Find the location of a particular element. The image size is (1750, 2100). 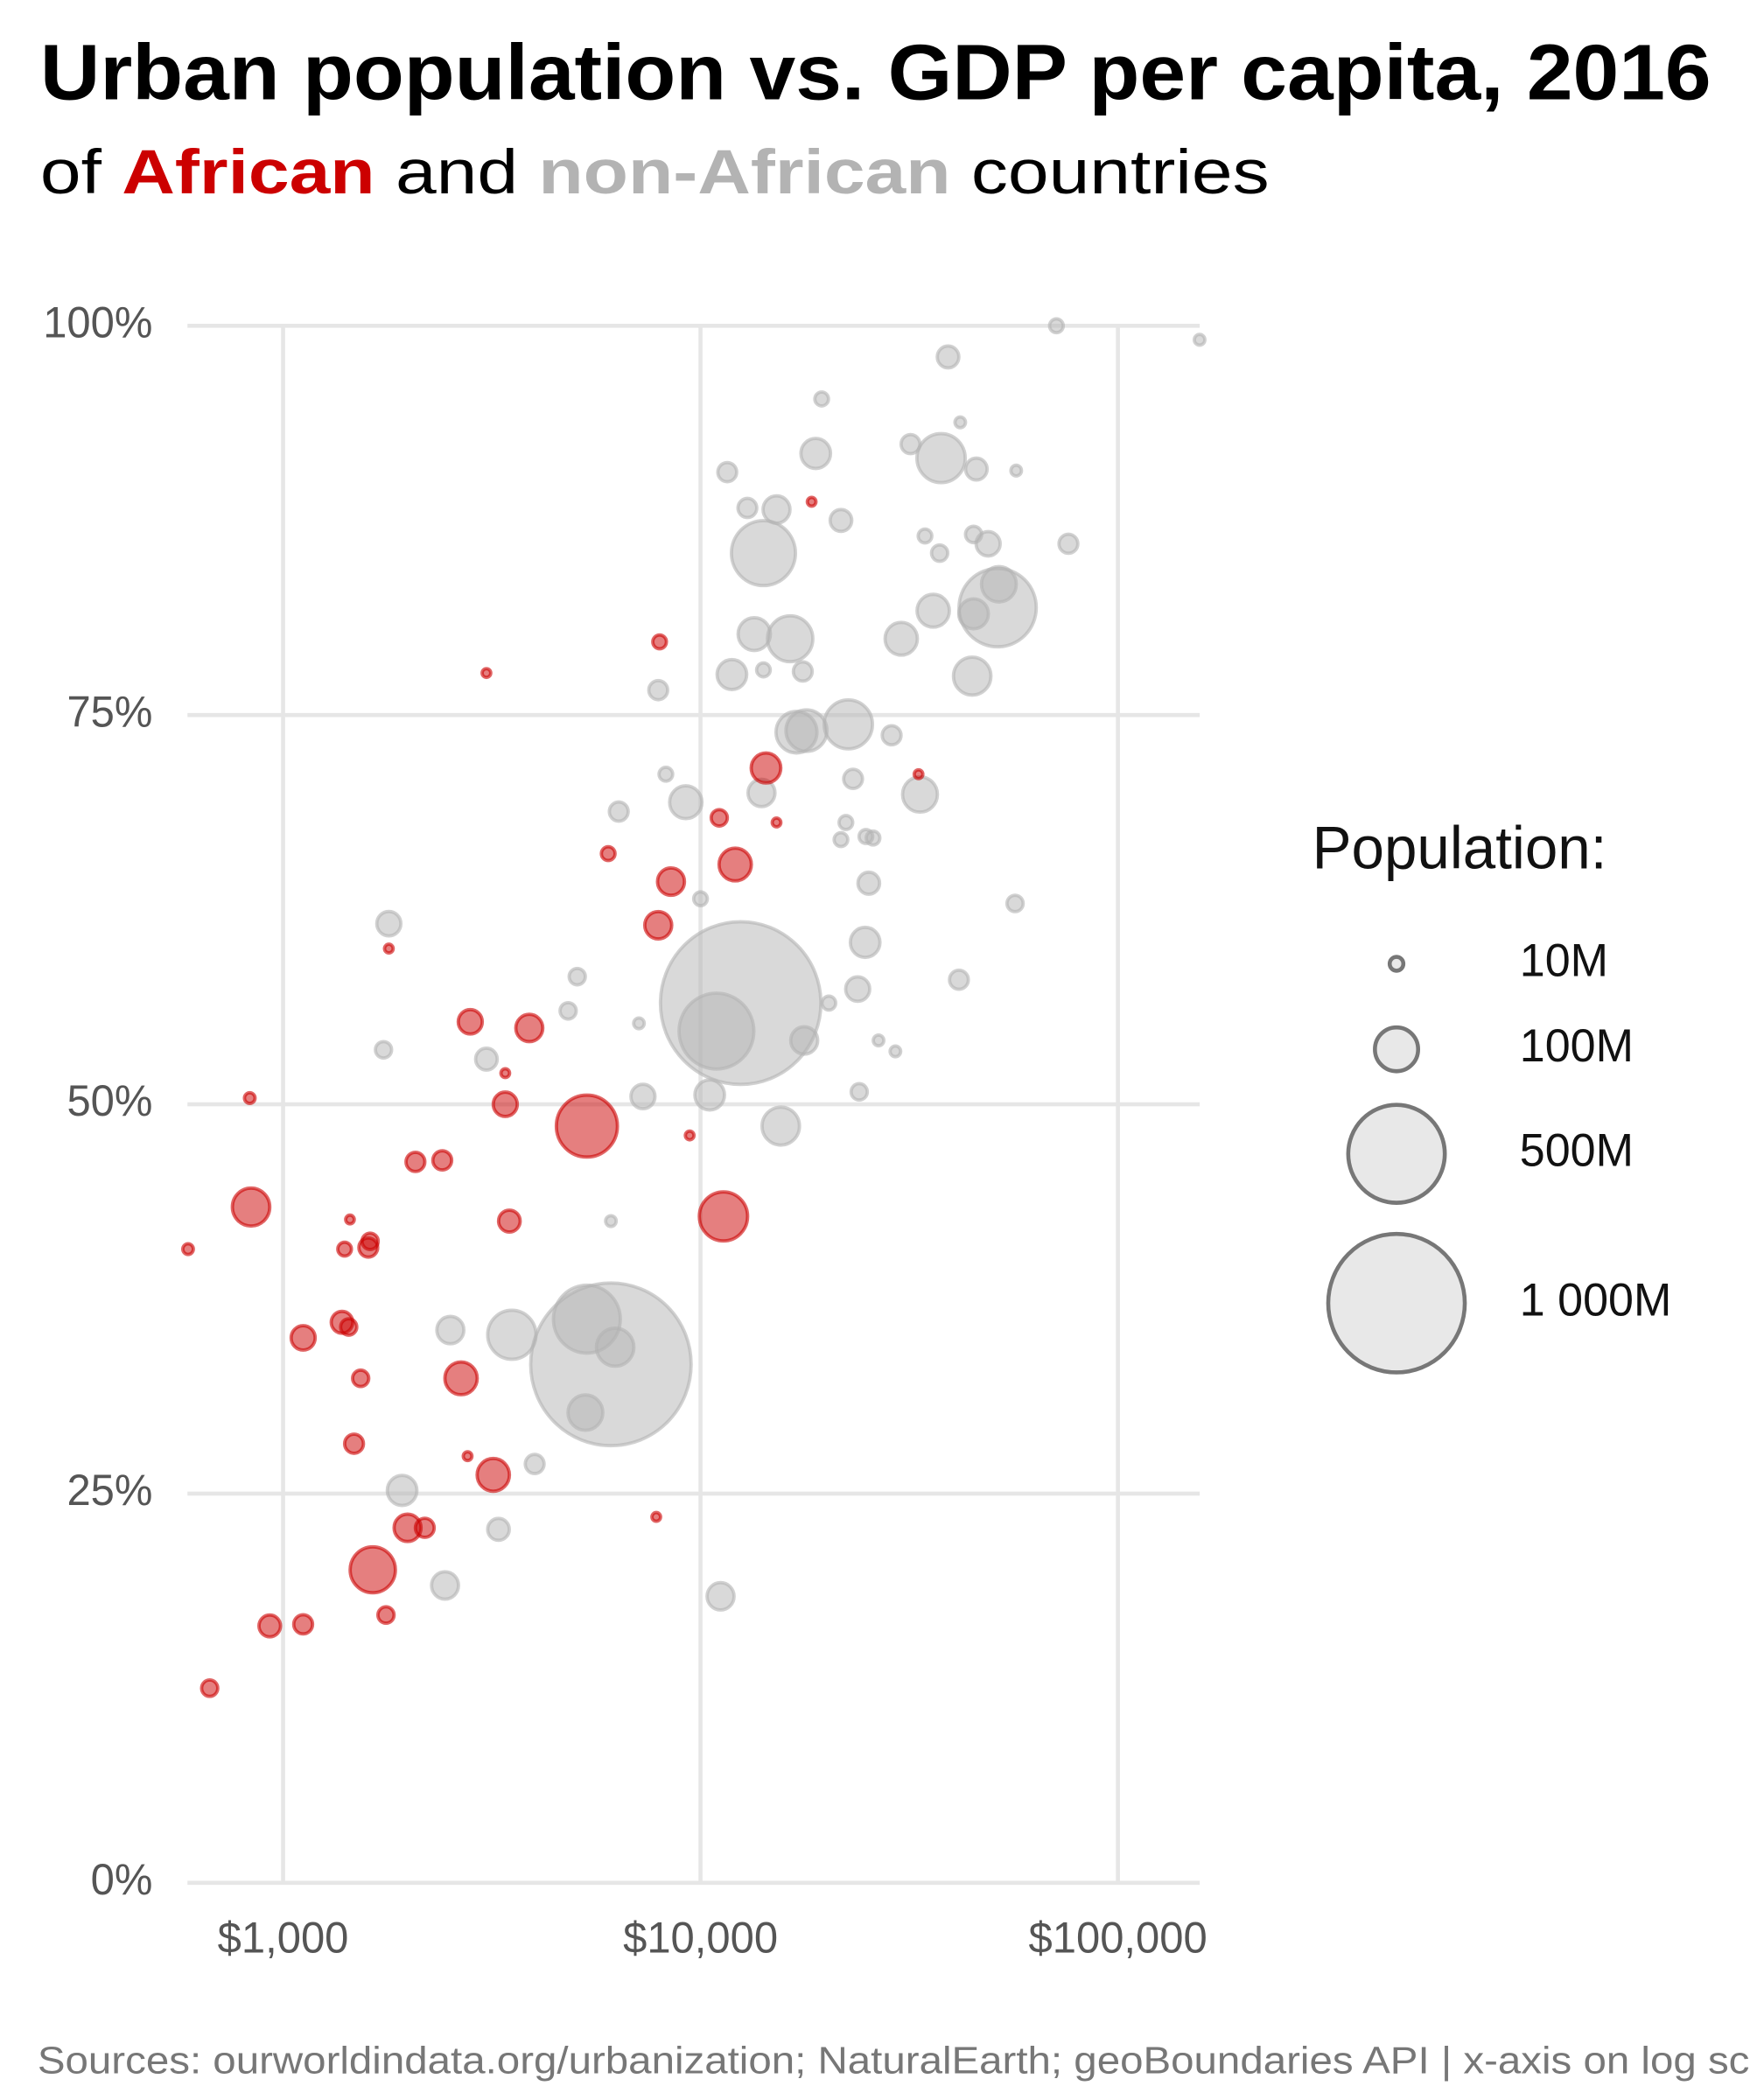

y-tick-label: 50% is located at coordinates (109, 1101).